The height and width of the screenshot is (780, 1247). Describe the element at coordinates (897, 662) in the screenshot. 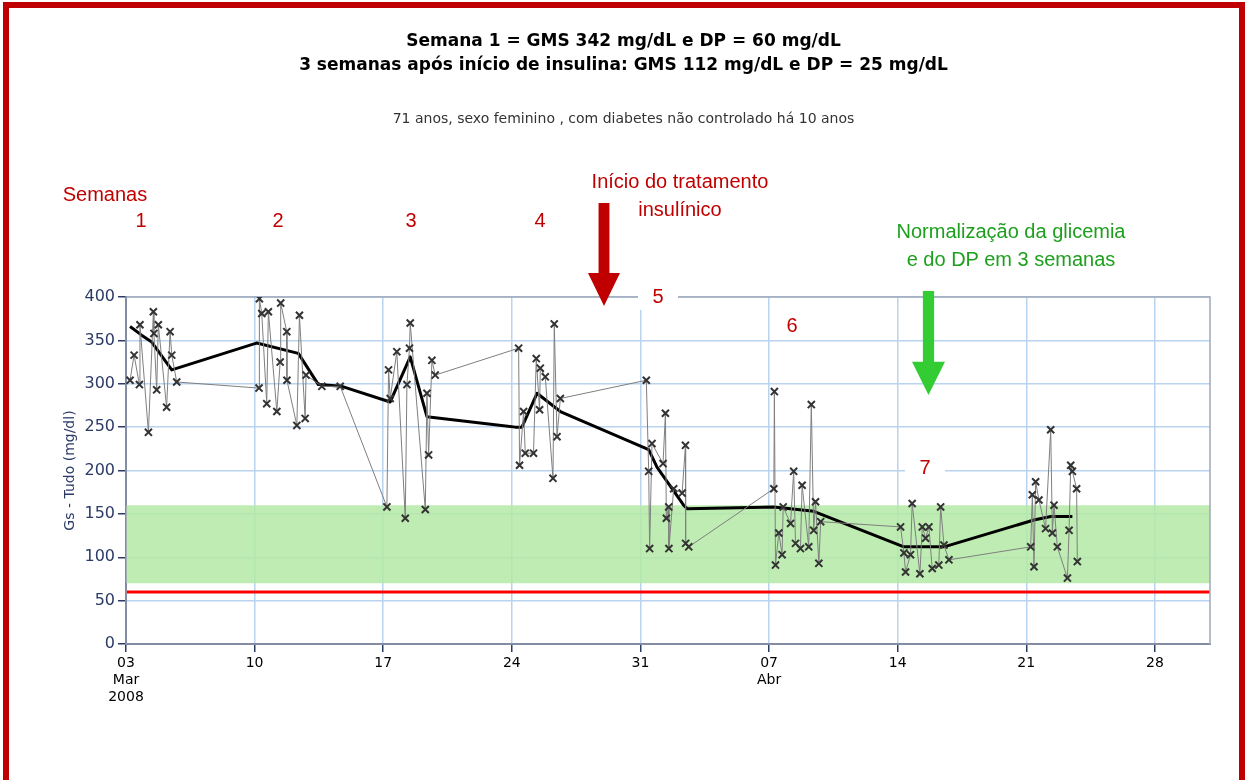

I see `x-tick-label: 14` at that location.